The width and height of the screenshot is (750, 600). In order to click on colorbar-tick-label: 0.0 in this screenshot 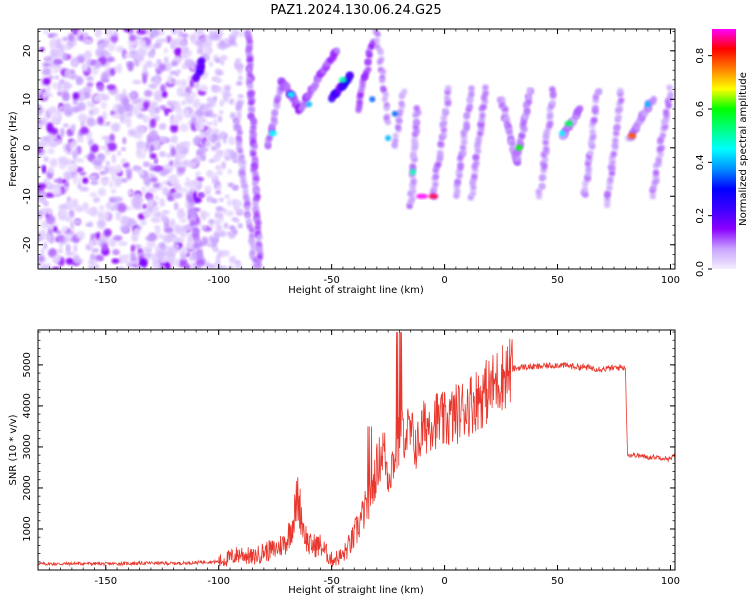, I will do `click(700, 269)`.